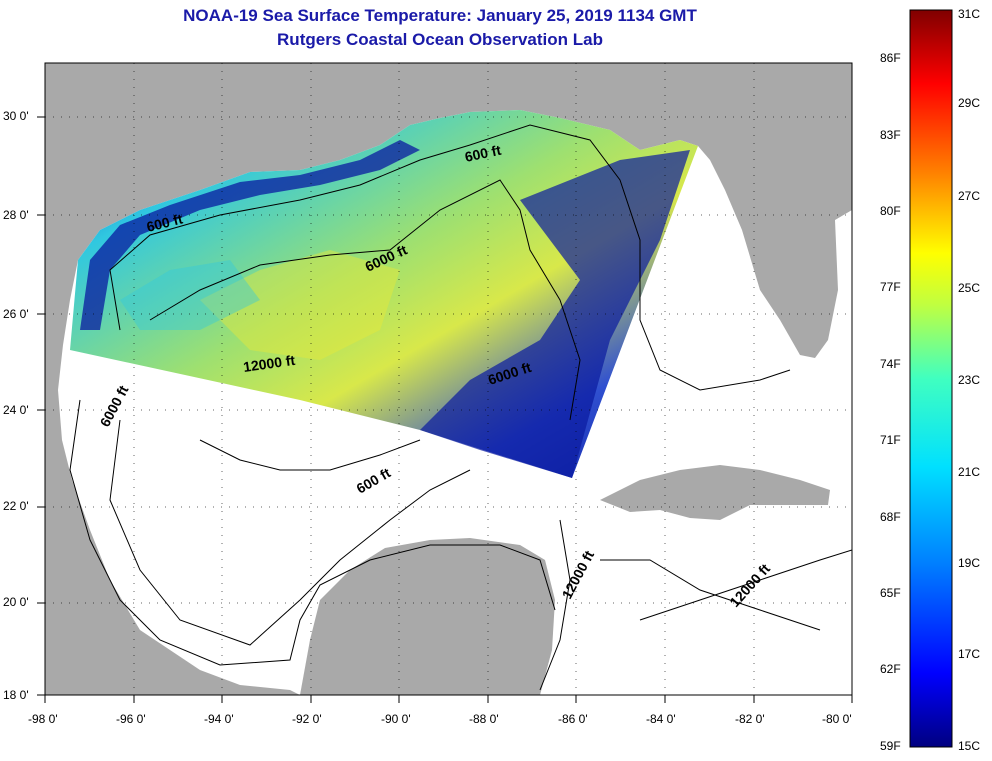 The width and height of the screenshot is (992, 761). Describe the element at coordinates (269, 363) in the screenshot. I see `contour-label: 12000 ft` at that location.